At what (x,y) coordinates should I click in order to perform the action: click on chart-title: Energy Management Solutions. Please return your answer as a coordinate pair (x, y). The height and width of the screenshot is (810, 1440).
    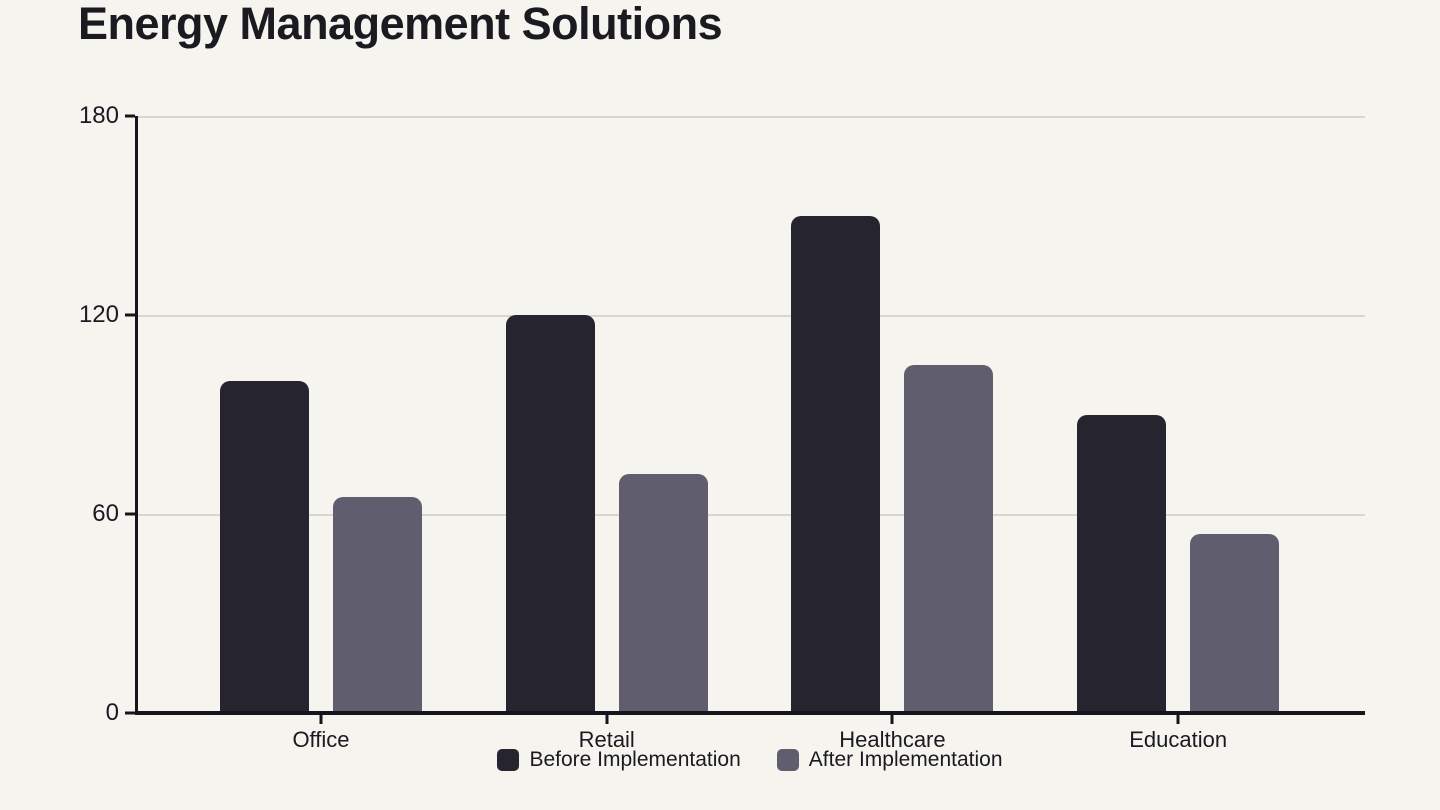
    Looking at the image, I should click on (400, 24).